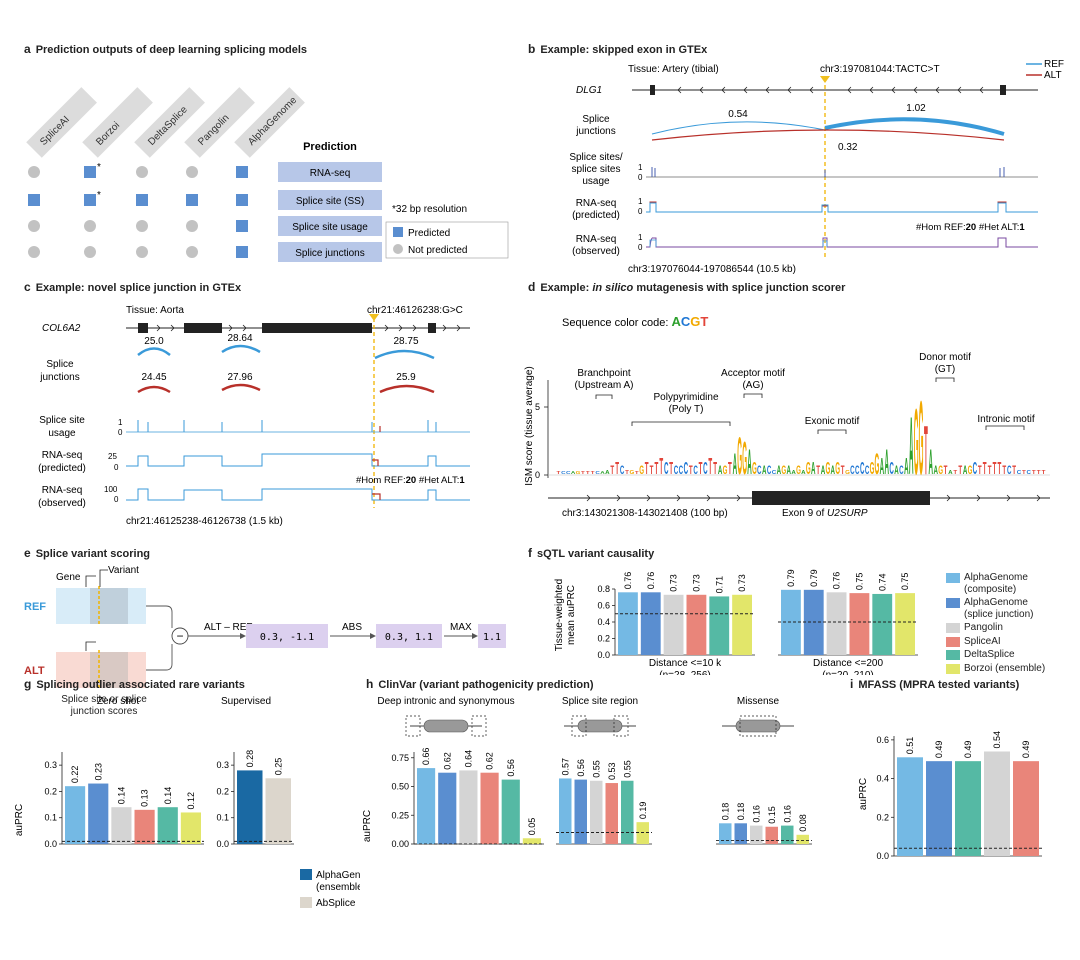 This screenshot has width=1080, height=960. Describe the element at coordinates (537, 475) in the screenshot. I see `y-tick-label: 0` at that location.